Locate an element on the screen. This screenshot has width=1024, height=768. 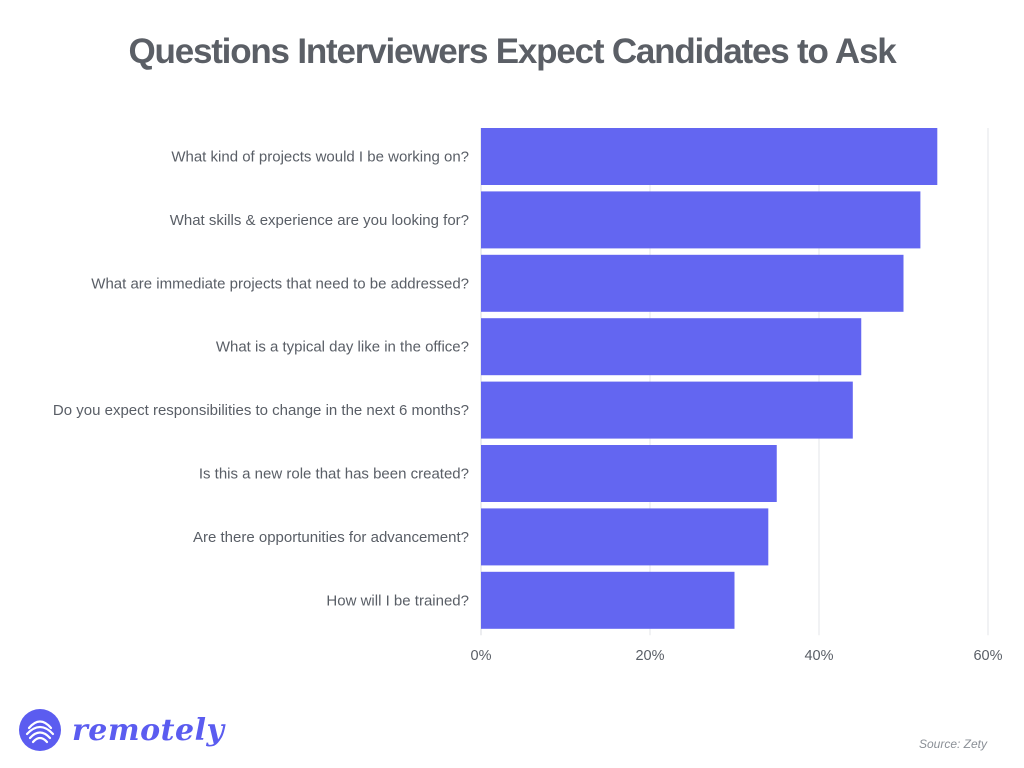
x-tick-label: 20% is located at coordinates (649, 656).